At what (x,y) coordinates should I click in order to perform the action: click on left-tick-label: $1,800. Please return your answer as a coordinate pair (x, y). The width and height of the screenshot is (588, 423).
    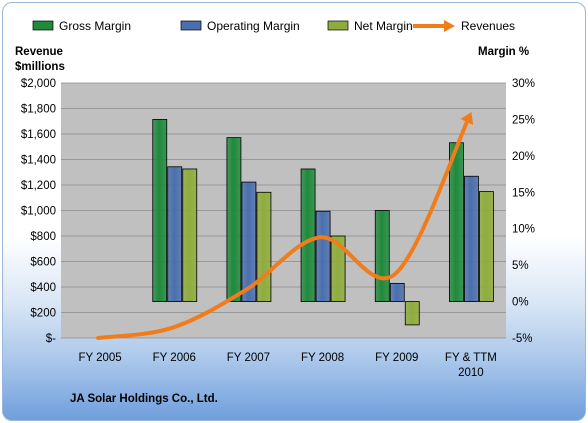
    Looking at the image, I should click on (38, 110).